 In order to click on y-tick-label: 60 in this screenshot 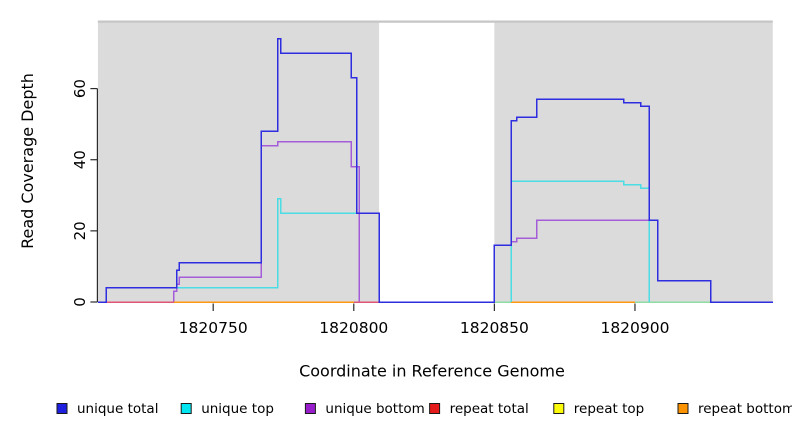, I will do `click(80, 88)`.